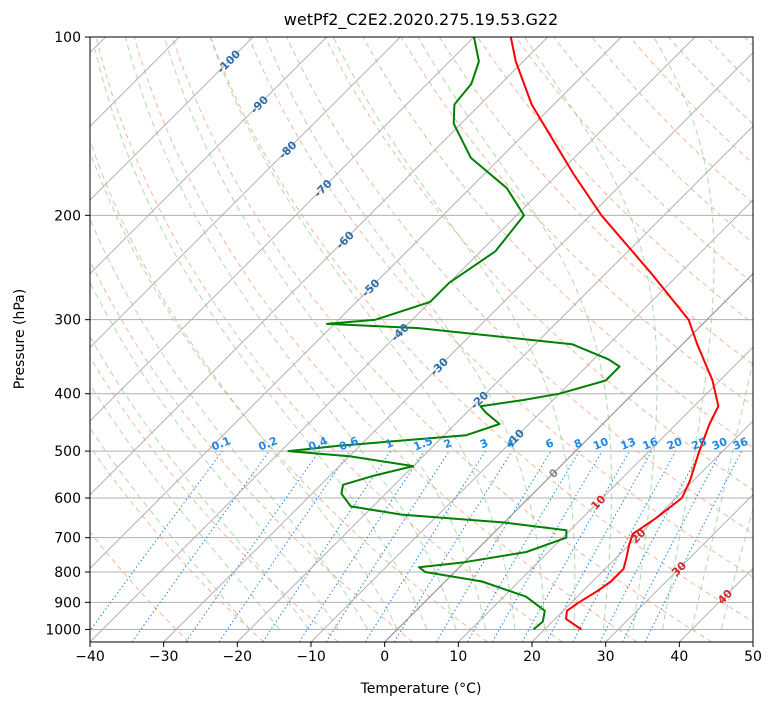 This screenshot has width=775, height=708. Describe the element at coordinates (448, 443) in the screenshot. I see `mixing-ratio-label: 2` at that location.